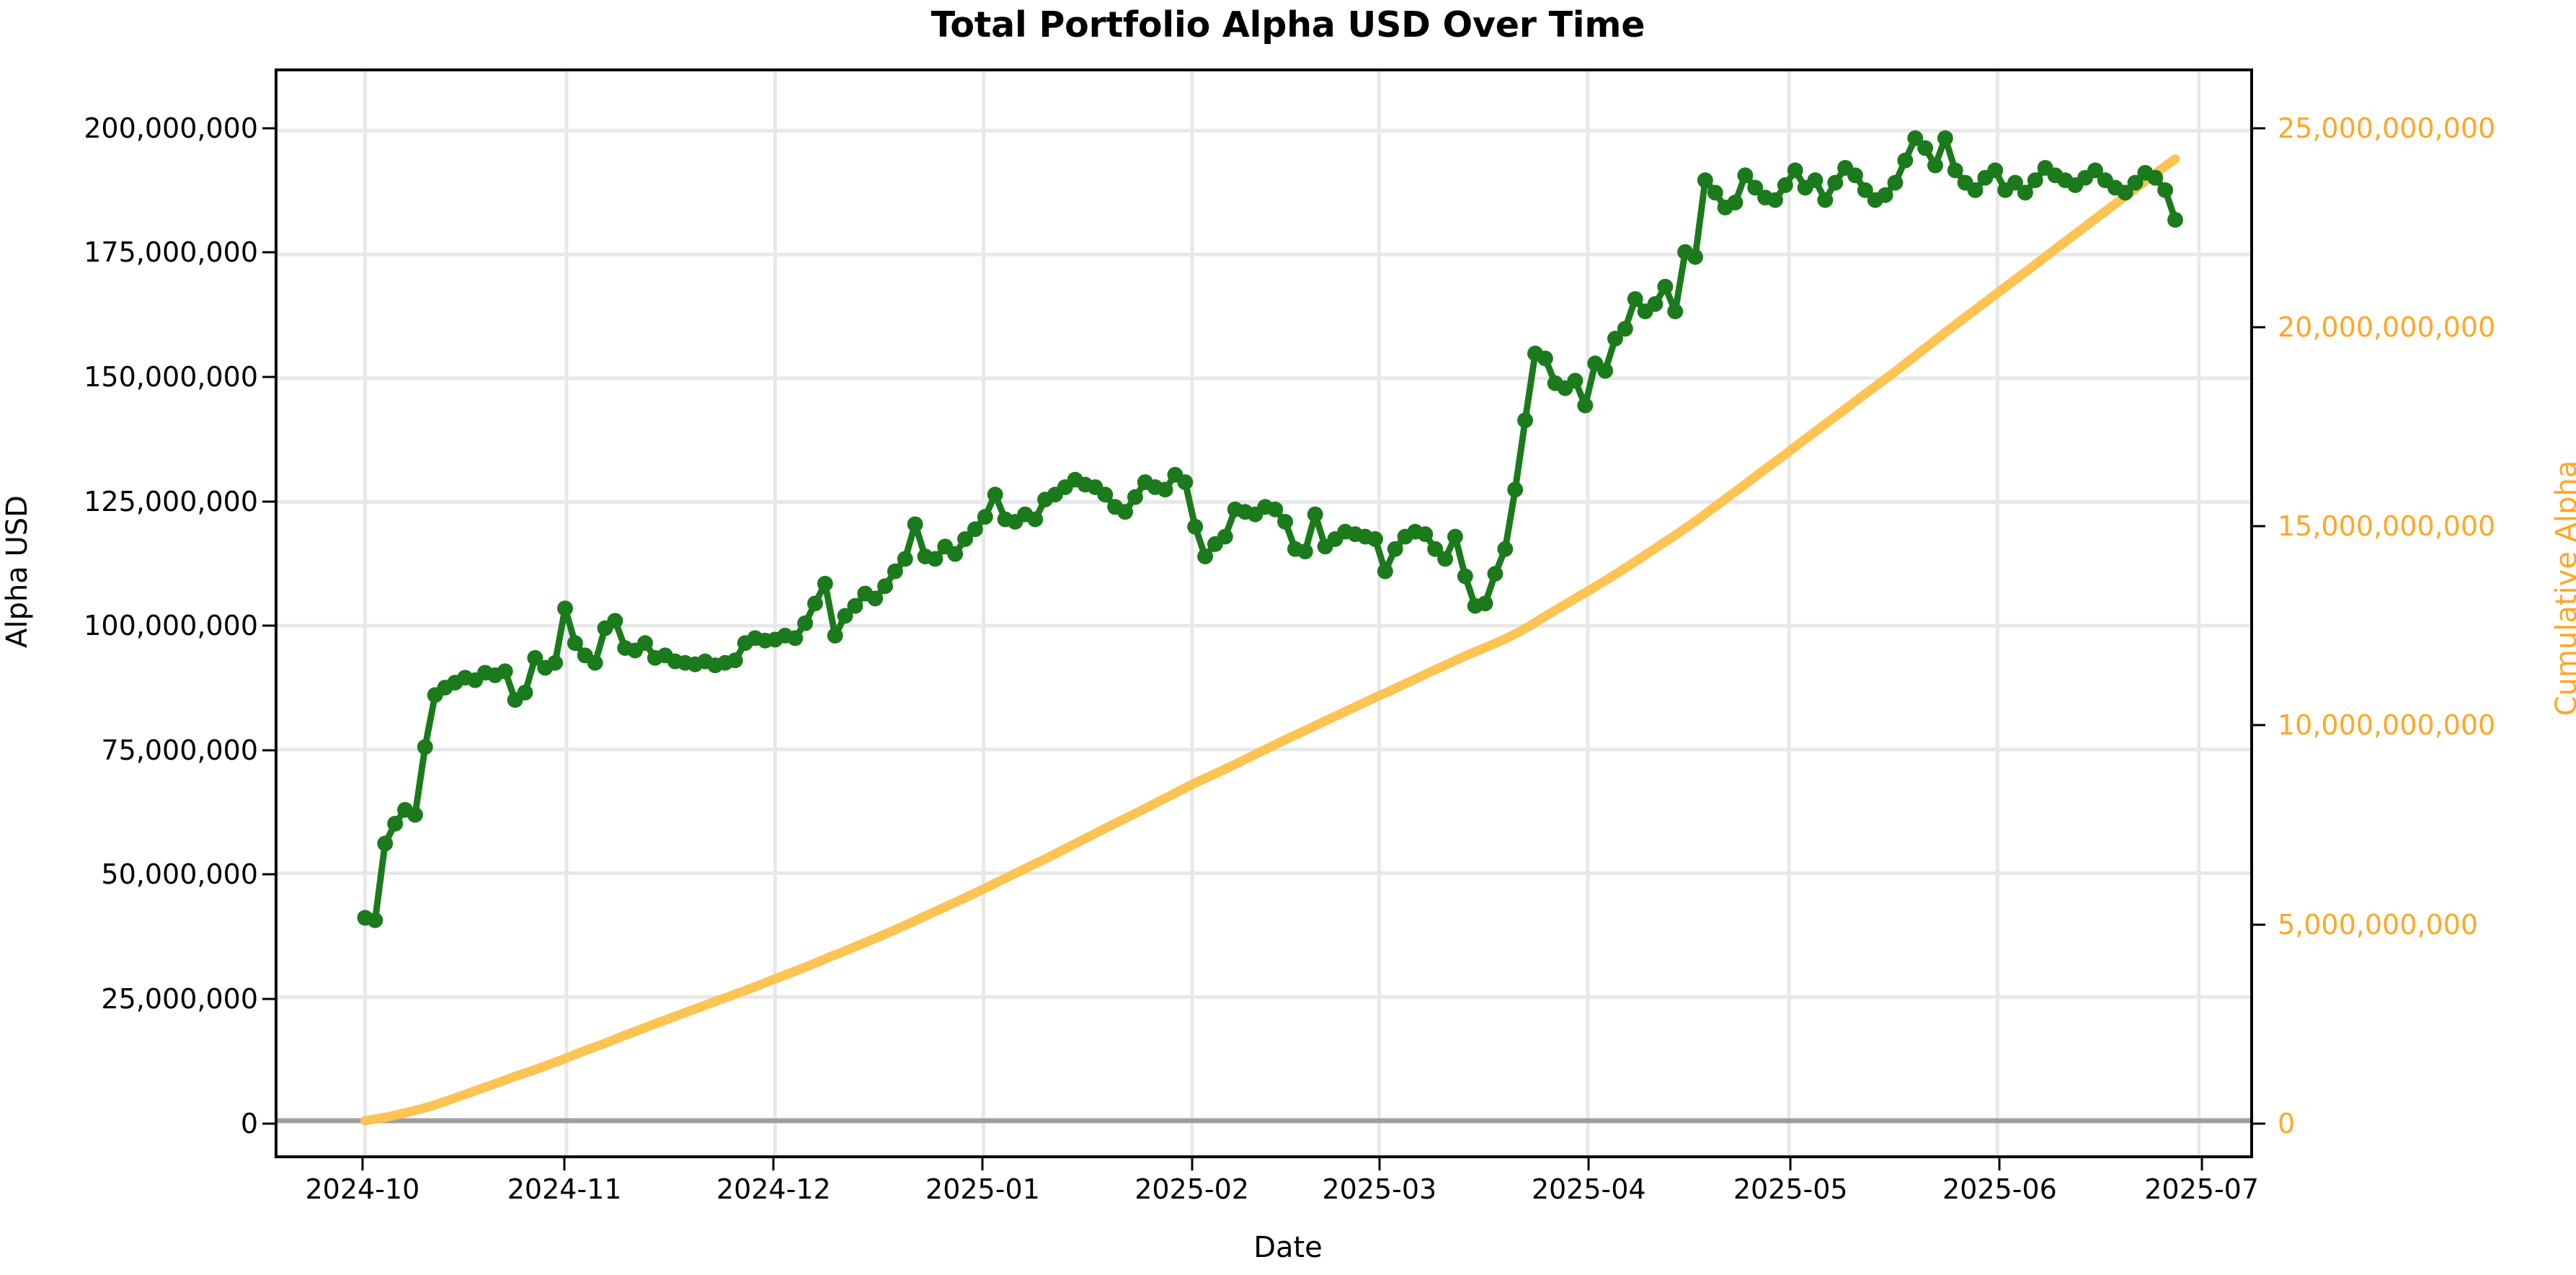 This screenshot has width=2576, height=1275. What do you see at coordinates (2387, 327) in the screenshot?
I see `y-axis-right-tick-label: 20,000,000,000` at bounding box center [2387, 327].